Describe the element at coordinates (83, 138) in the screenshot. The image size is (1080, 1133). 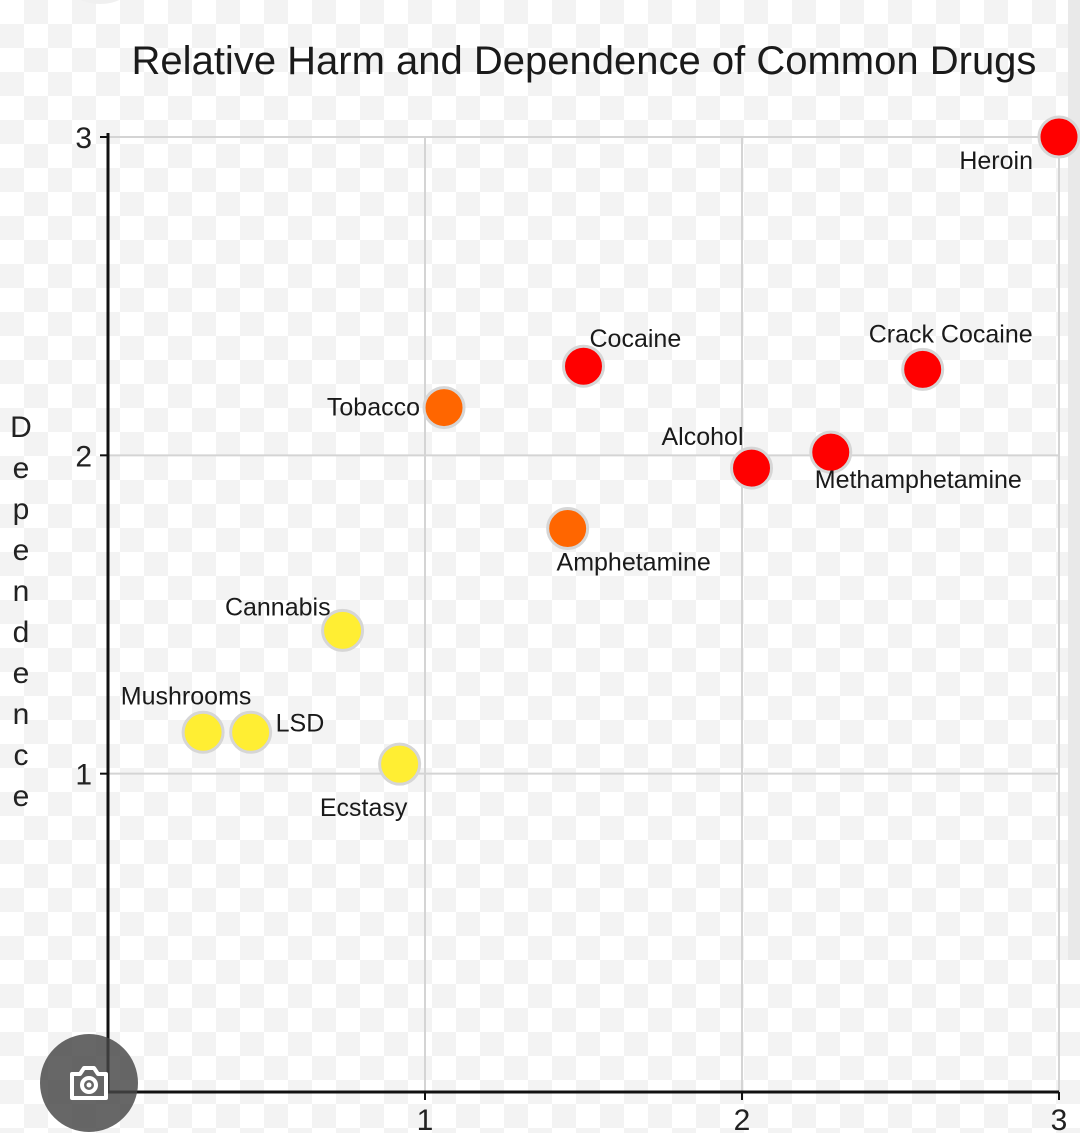
I see `y-tick-label: 3` at that location.